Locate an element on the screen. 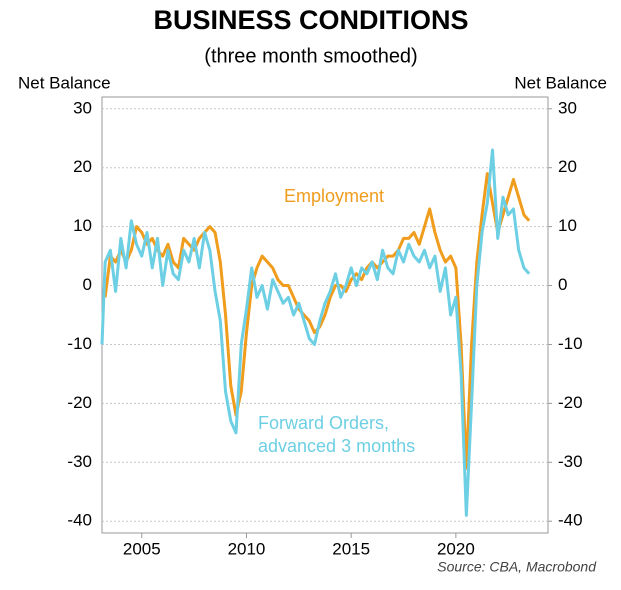 The width and height of the screenshot is (621, 590). source-note: Source: CBA, Macrobond is located at coordinates (517, 567).